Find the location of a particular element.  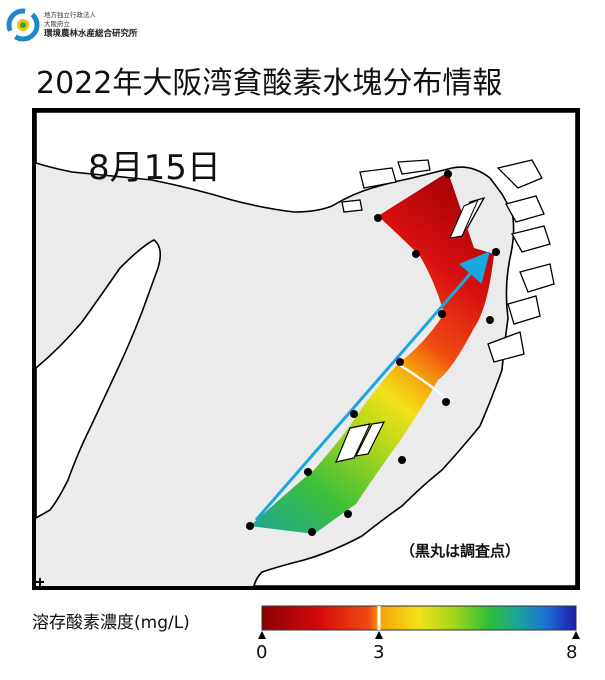

airport-island is located at coordinates (360, 442).